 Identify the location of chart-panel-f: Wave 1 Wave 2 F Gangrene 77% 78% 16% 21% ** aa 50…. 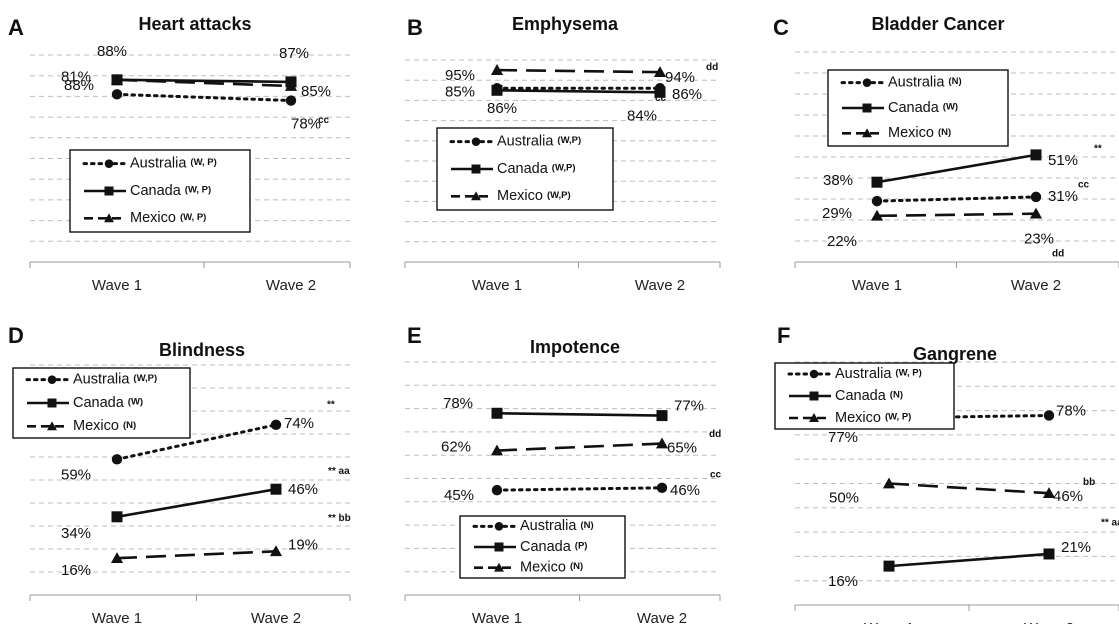
(946, 473).